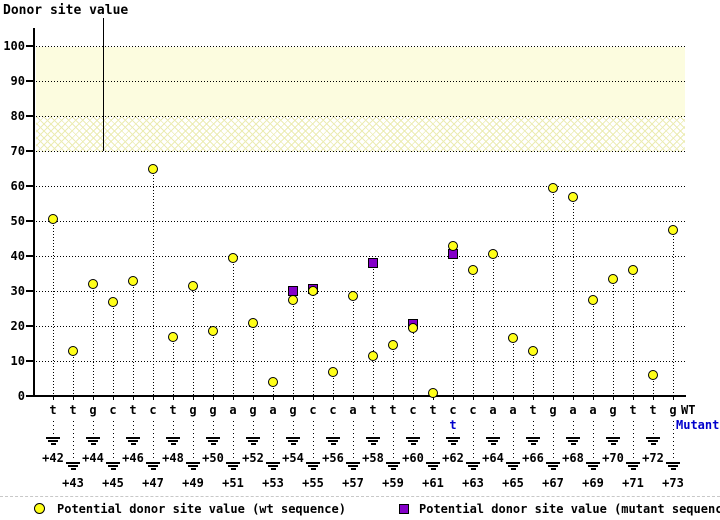 The width and height of the screenshot is (720, 520). Describe the element at coordinates (533, 458) in the screenshot. I see `x-position-label: +66` at that location.